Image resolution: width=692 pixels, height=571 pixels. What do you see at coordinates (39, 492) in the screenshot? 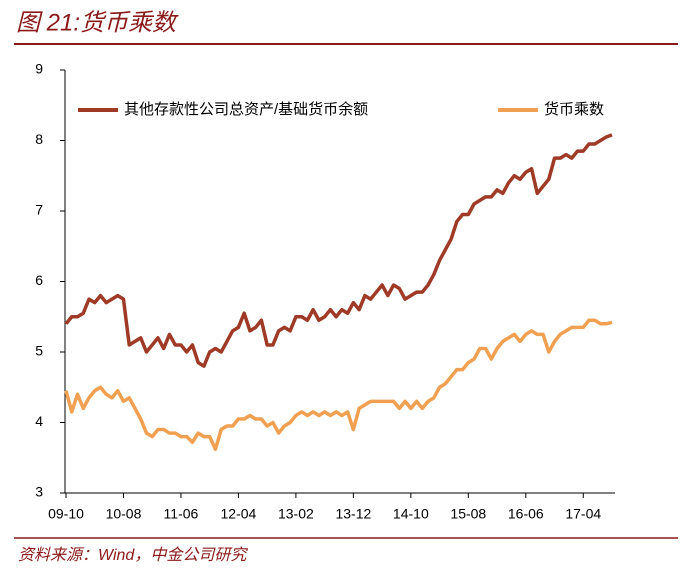
I see `y-tick-label: 3` at bounding box center [39, 492].